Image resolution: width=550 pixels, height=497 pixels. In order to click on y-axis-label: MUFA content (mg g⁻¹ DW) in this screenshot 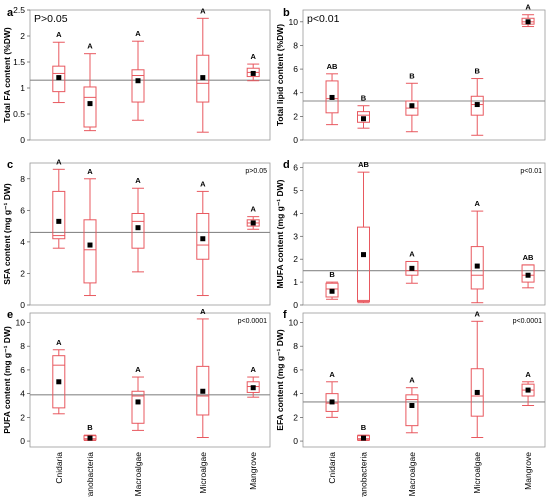, I will do `click(280, 233)`.